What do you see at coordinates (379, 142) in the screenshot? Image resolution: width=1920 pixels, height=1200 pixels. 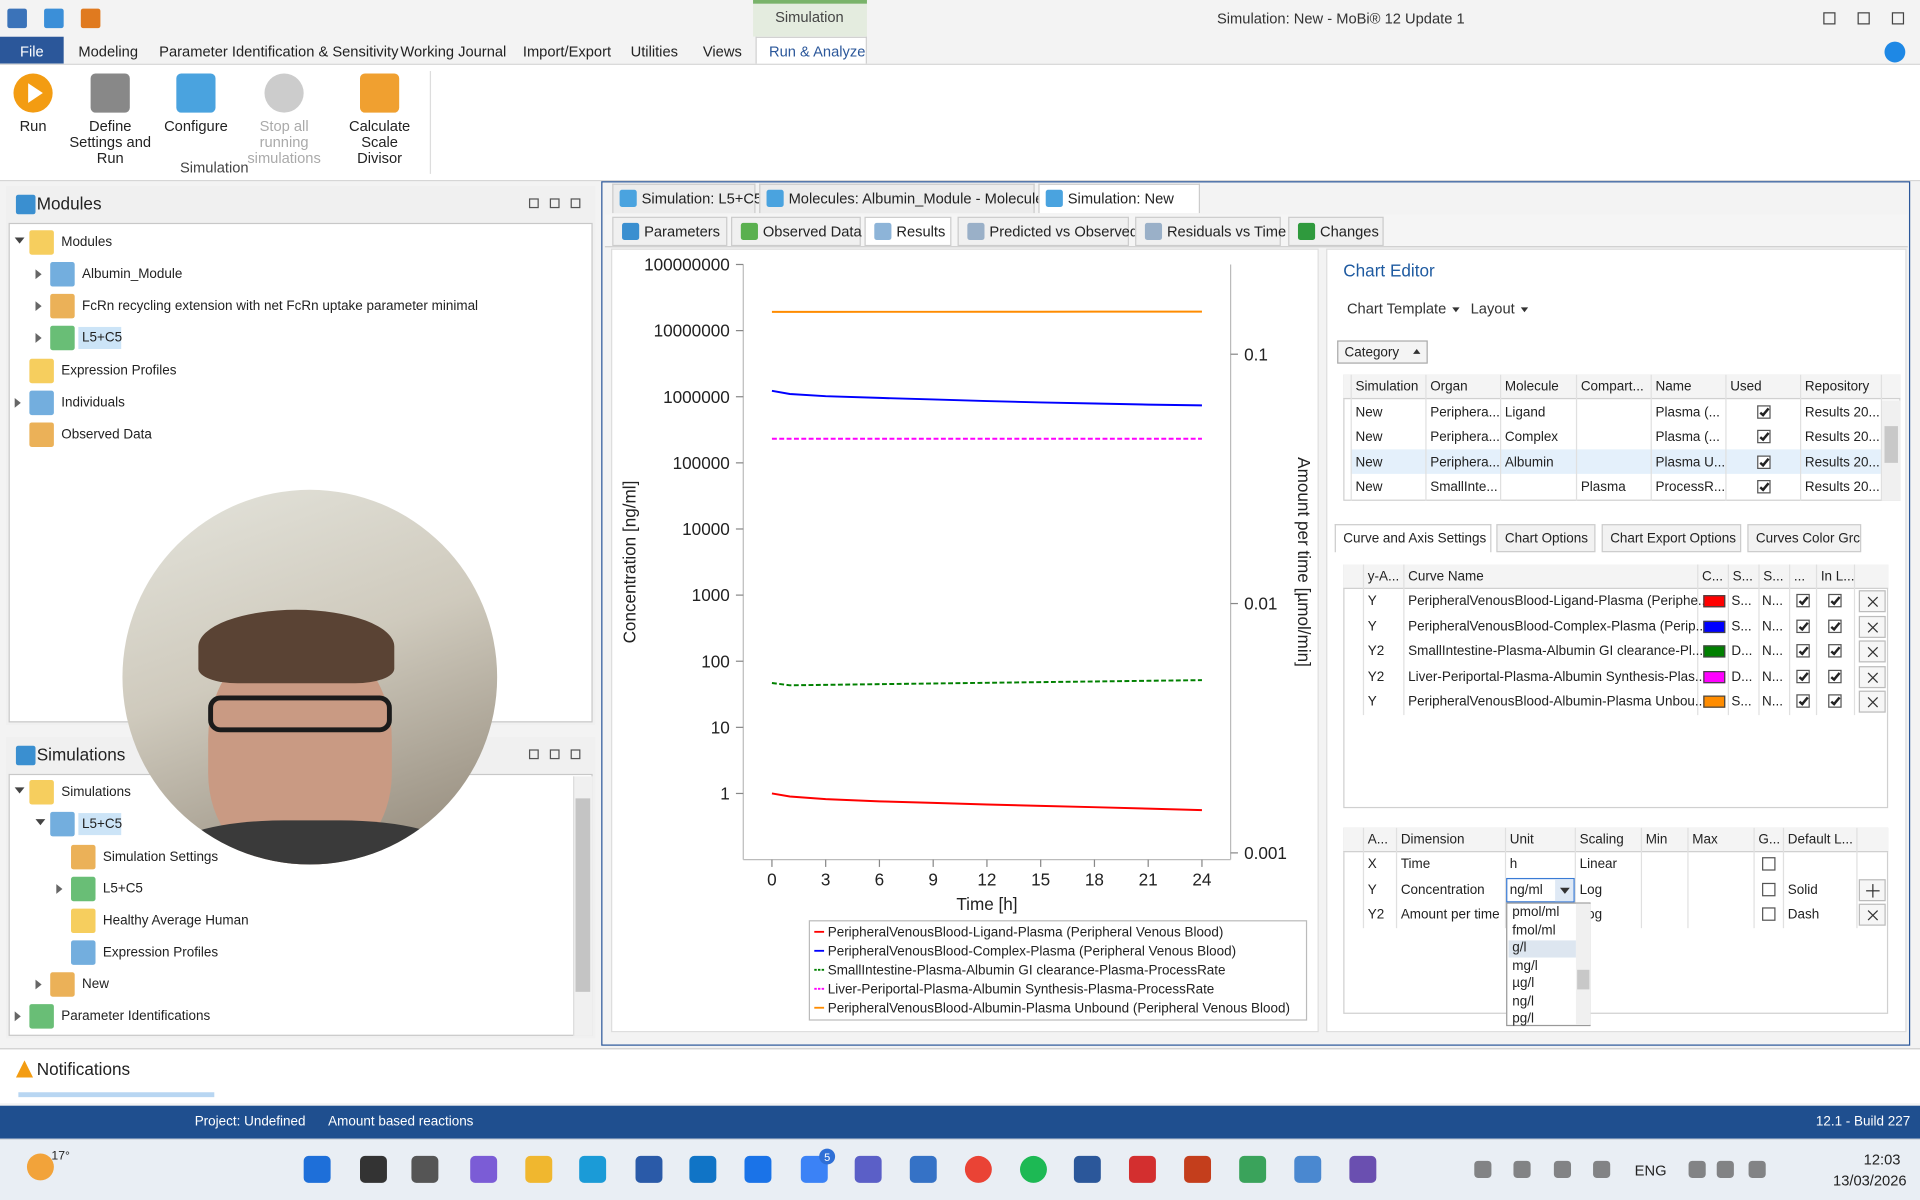 I see `ribbon-button-label: Calculate Scale Divisor` at bounding box center [379, 142].